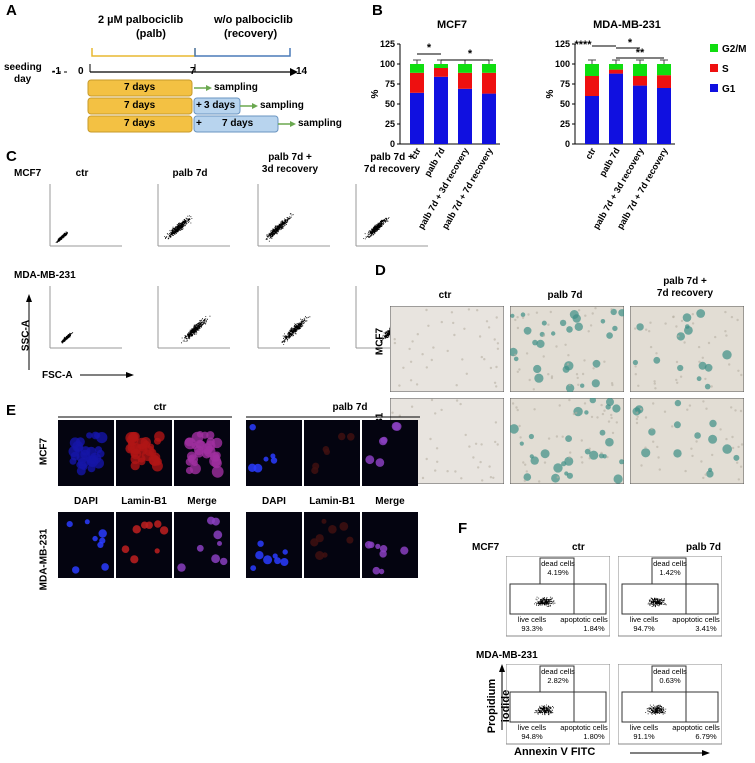 The width and height of the screenshot is (755, 763). I want to click on timeline-diagram, so click(175, 81).